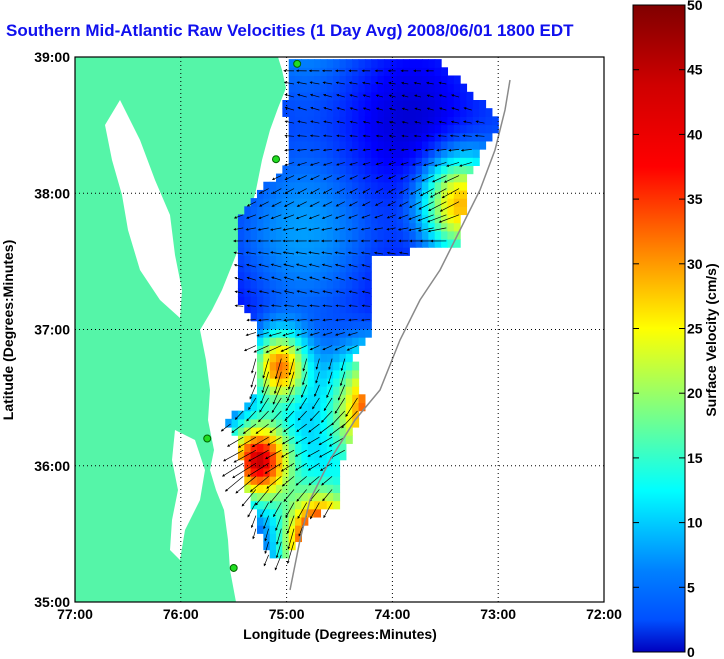  I want to click on colorbar, so click(659, 328).